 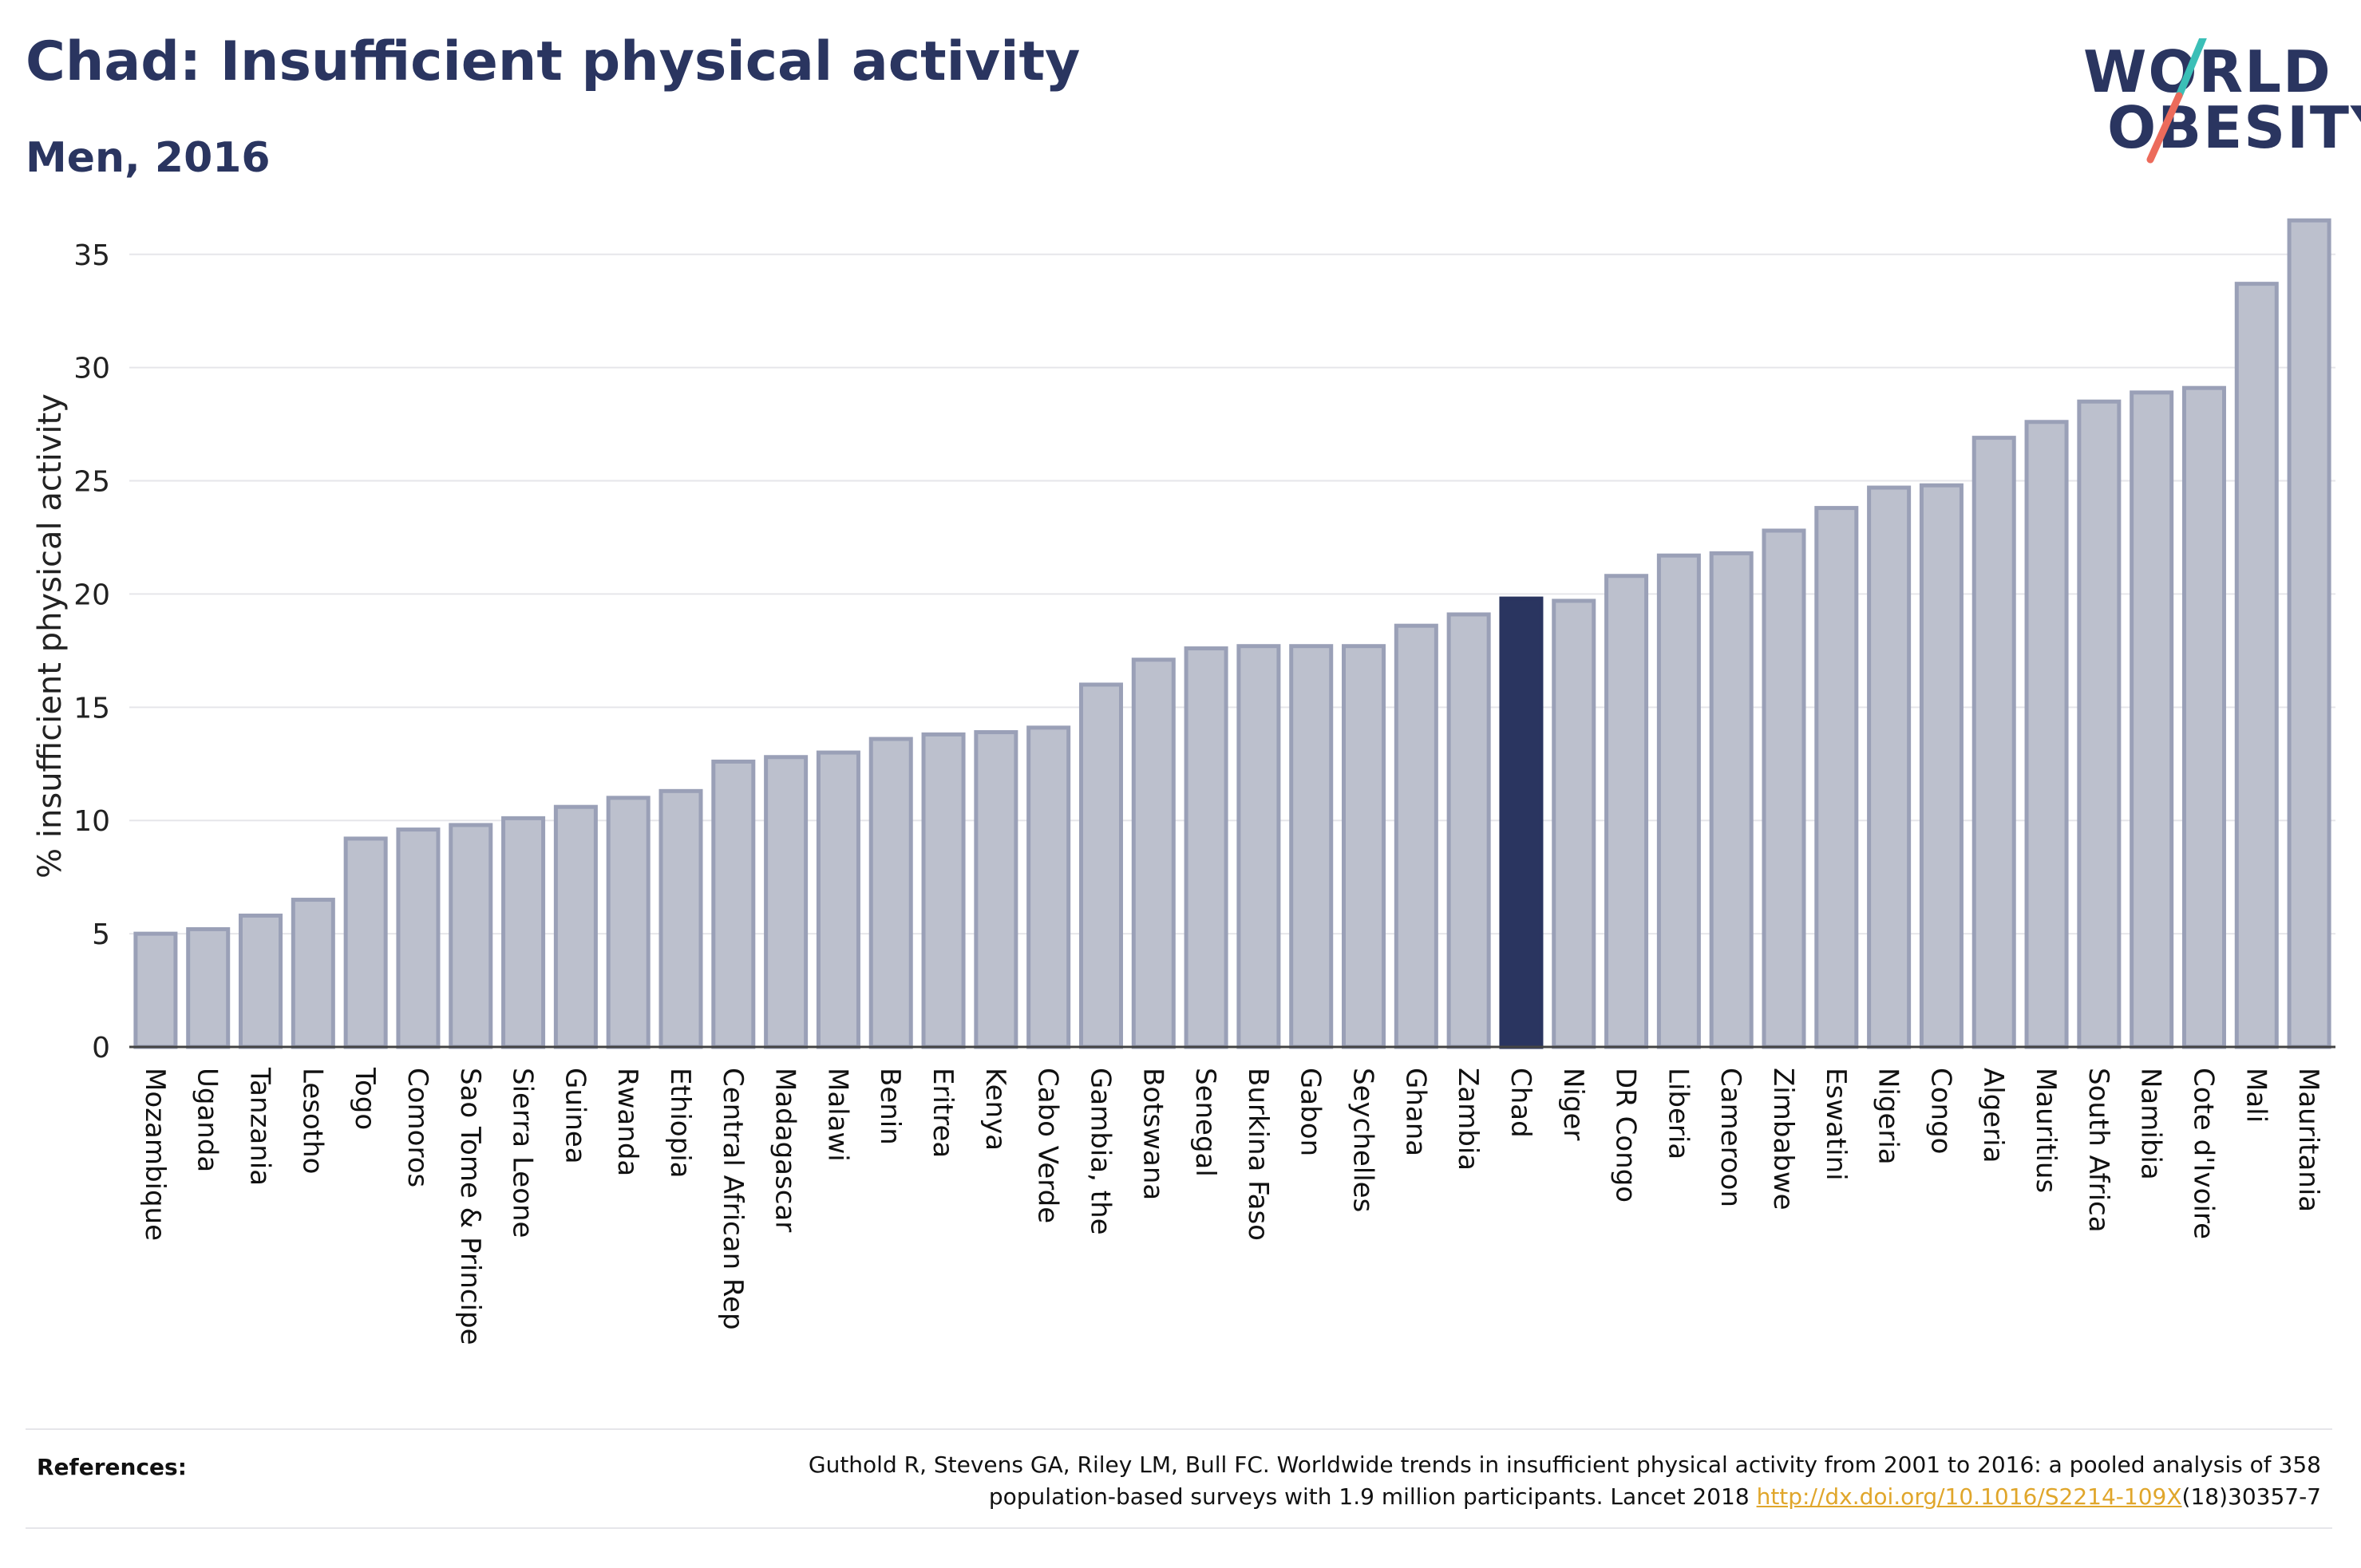 I want to click on x-tick-label: DR Congo, so click(x=1626, y=1135).